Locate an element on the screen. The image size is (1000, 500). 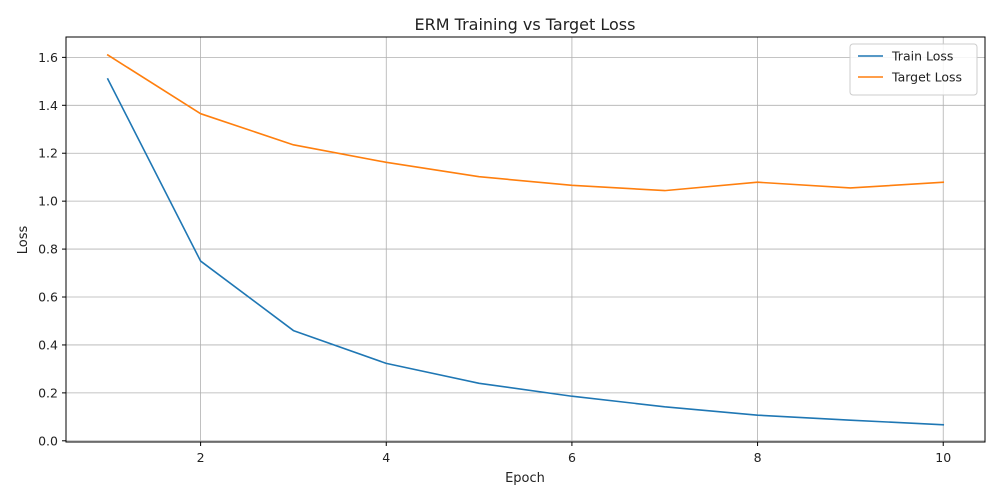
x-tick-label: 6 is located at coordinates (572, 457).